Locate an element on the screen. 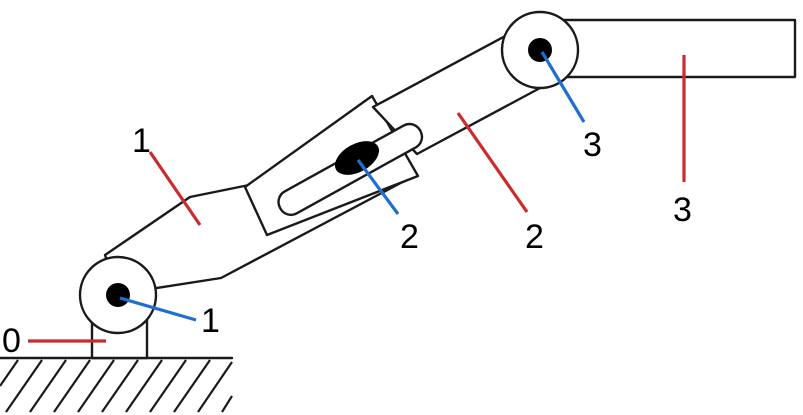 This screenshot has width=803, height=415. label-link-2: 2 is located at coordinates (534, 237).